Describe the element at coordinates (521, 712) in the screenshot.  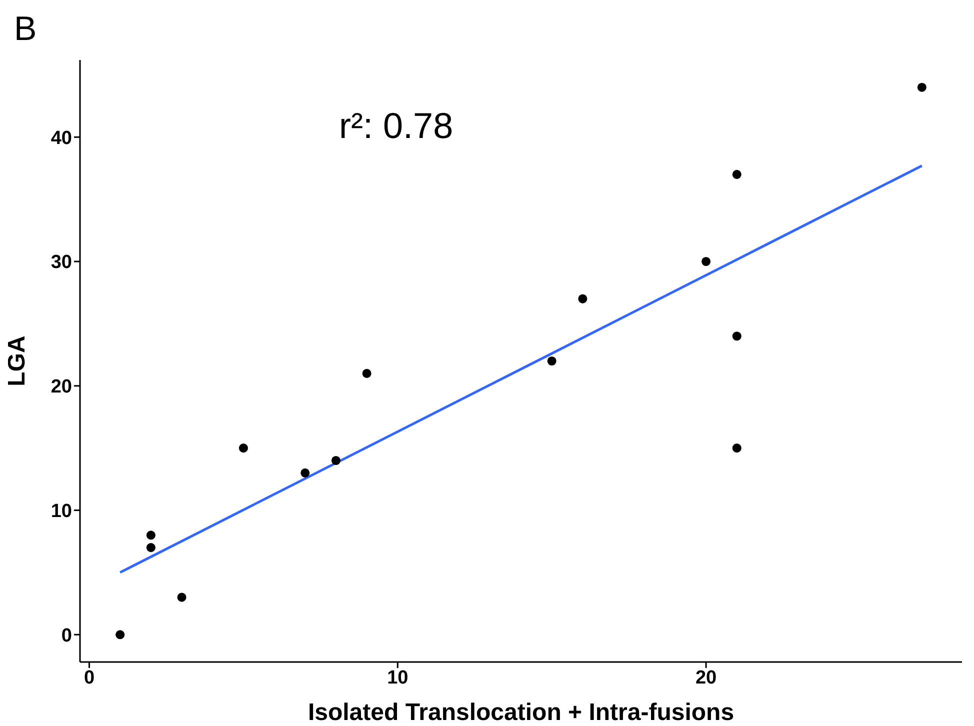
I see `x-axis-title: Isolated Translocation + Intra-fusions` at that location.